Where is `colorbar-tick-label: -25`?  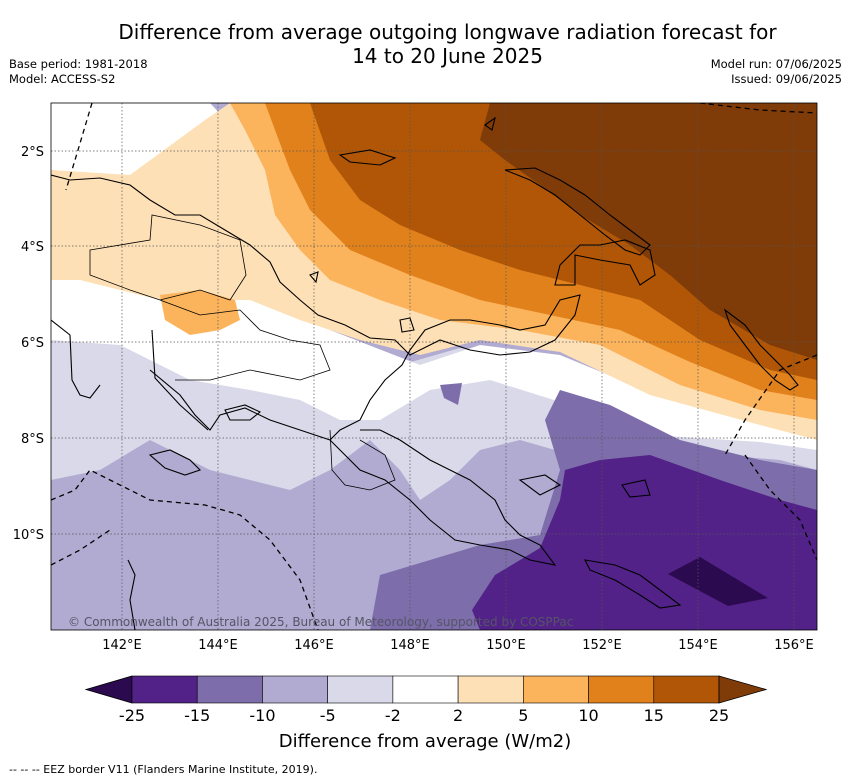
colorbar-tick-label: -25 is located at coordinates (132, 715).